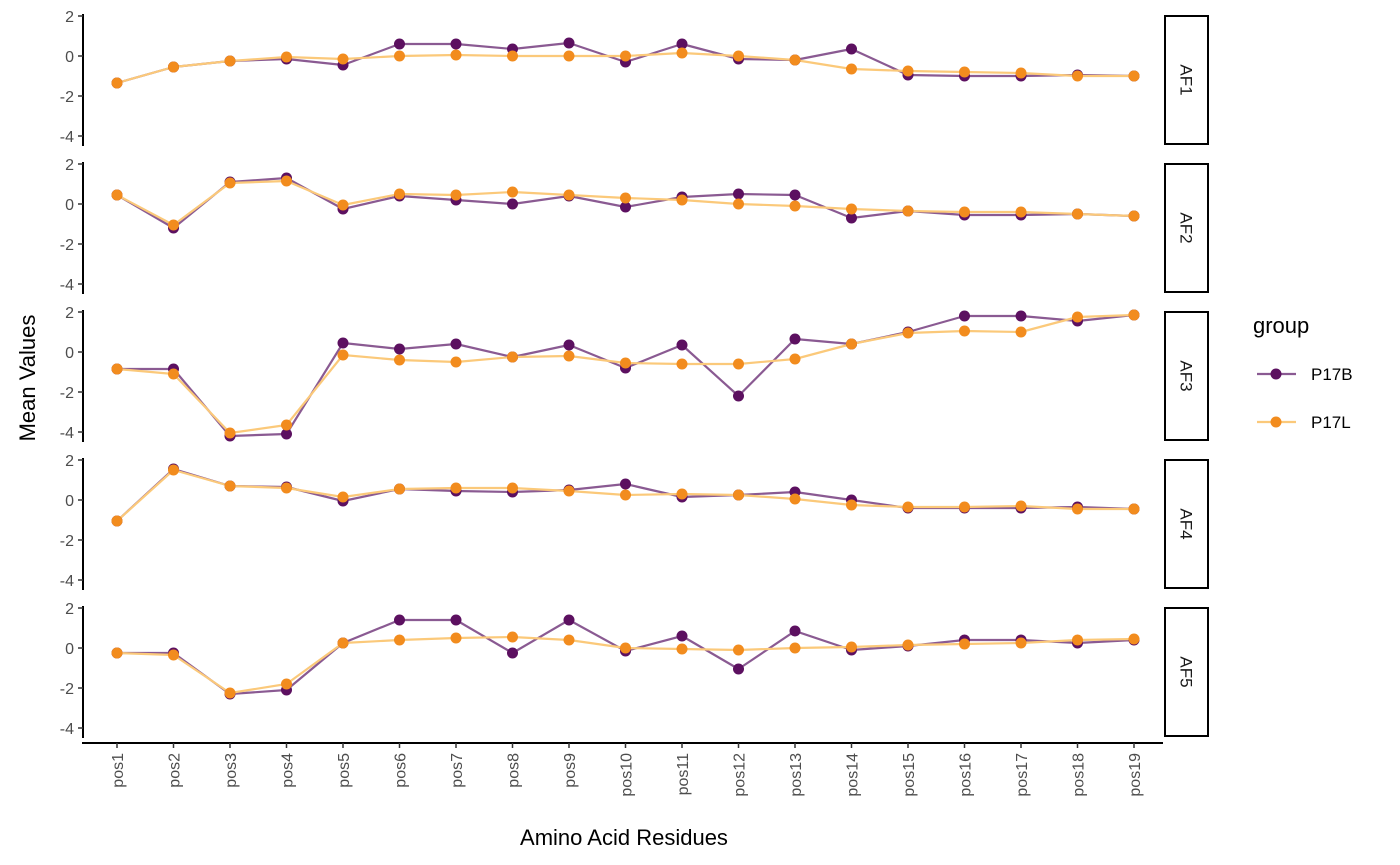 This screenshot has width=1400, height=865. I want to click on panel-af4: 2 0 -2 -4 AF4, so click(634, 521).